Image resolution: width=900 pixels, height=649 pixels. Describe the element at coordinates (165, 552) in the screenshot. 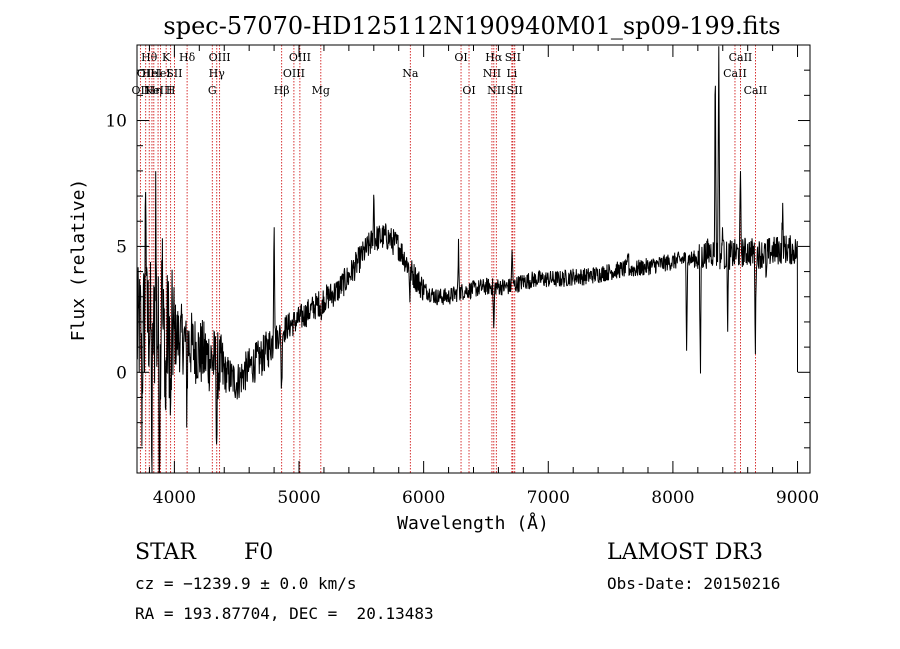

I see `info-class: STAR` at that location.